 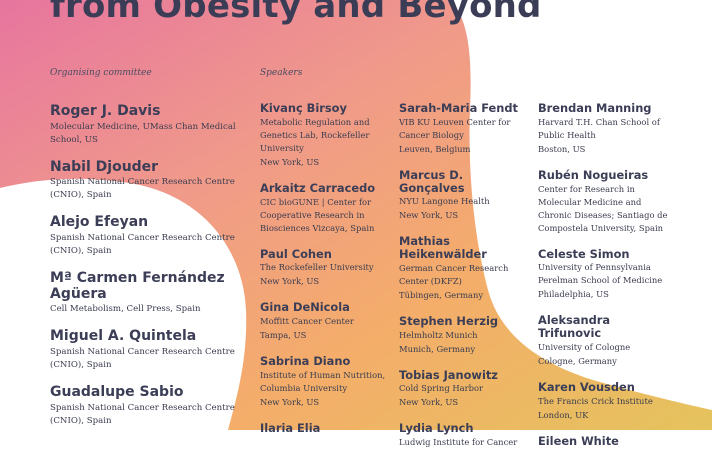 What do you see at coordinates (562, 148) in the screenshot?
I see `speaker-location: Boston, US` at bounding box center [562, 148].